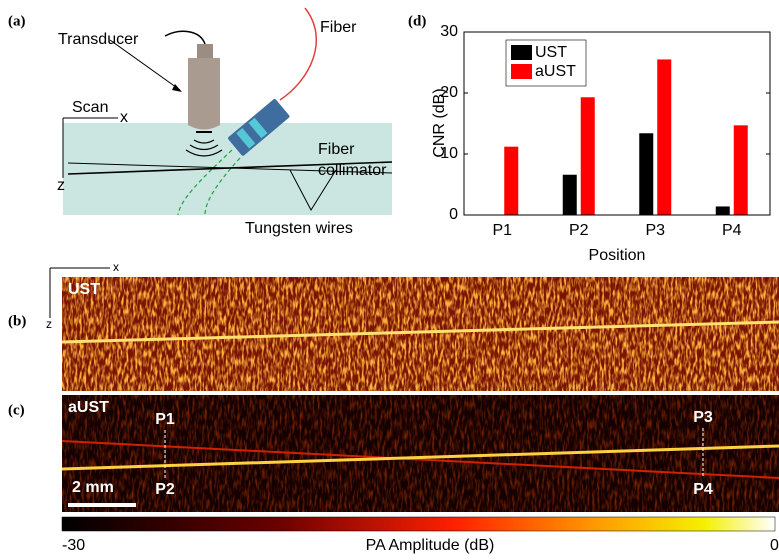  Describe the element at coordinates (204, 94) in the screenshot. I see `transducer-body` at that location.